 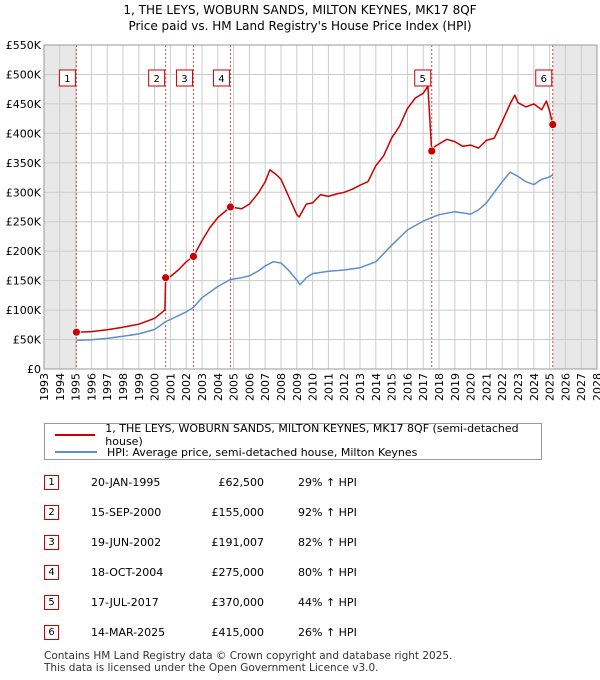 I want to click on x-tick-label-2011: 2011, so click(x=328, y=387).